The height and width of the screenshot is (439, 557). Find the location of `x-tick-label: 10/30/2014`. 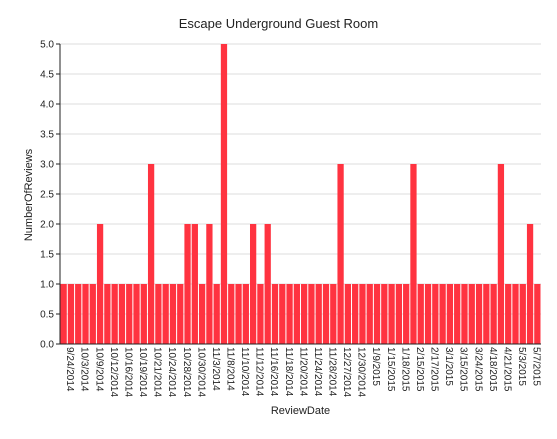

x-tick-label: 10/30/2014 is located at coordinates (200, 372).